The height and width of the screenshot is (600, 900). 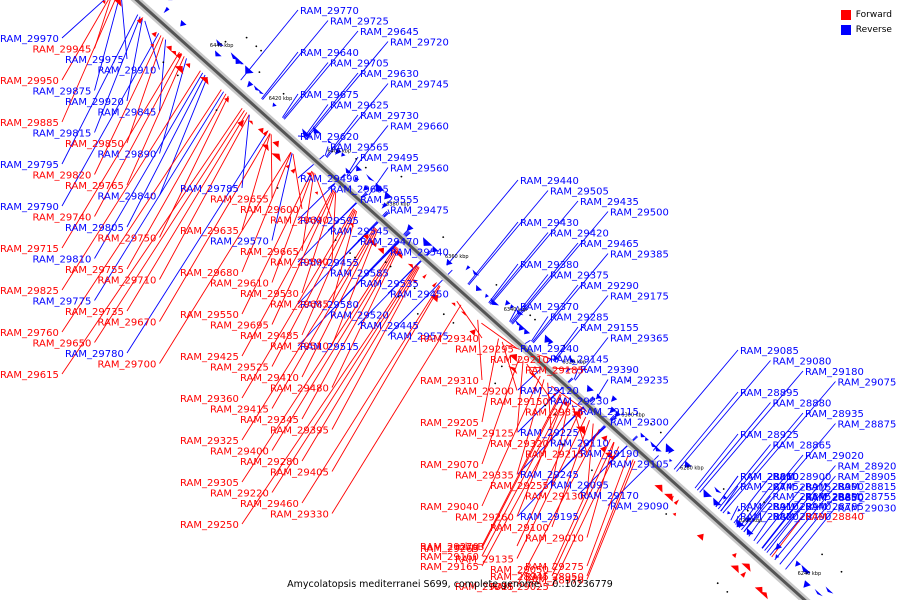 What do you see at coordinates (845, 29) in the screenshot?
I see `reverse-swatch` at bounding box center [845, 29].